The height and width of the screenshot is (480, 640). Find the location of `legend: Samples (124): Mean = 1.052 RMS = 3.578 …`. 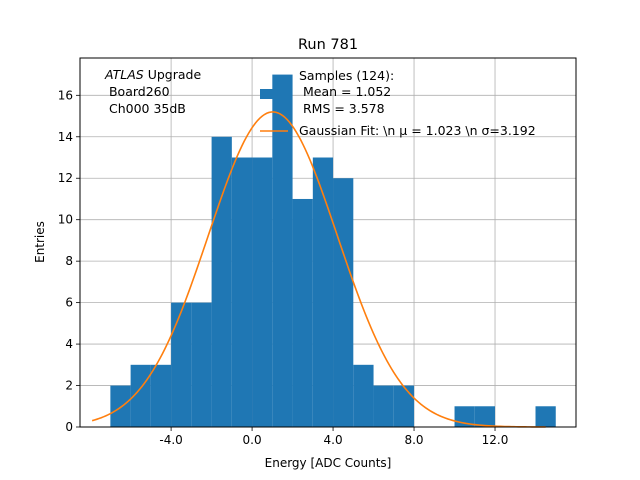

legend: Samples (124): Mean = 1.052 RMS = 3.578 … is located at coordinates (398, 103).